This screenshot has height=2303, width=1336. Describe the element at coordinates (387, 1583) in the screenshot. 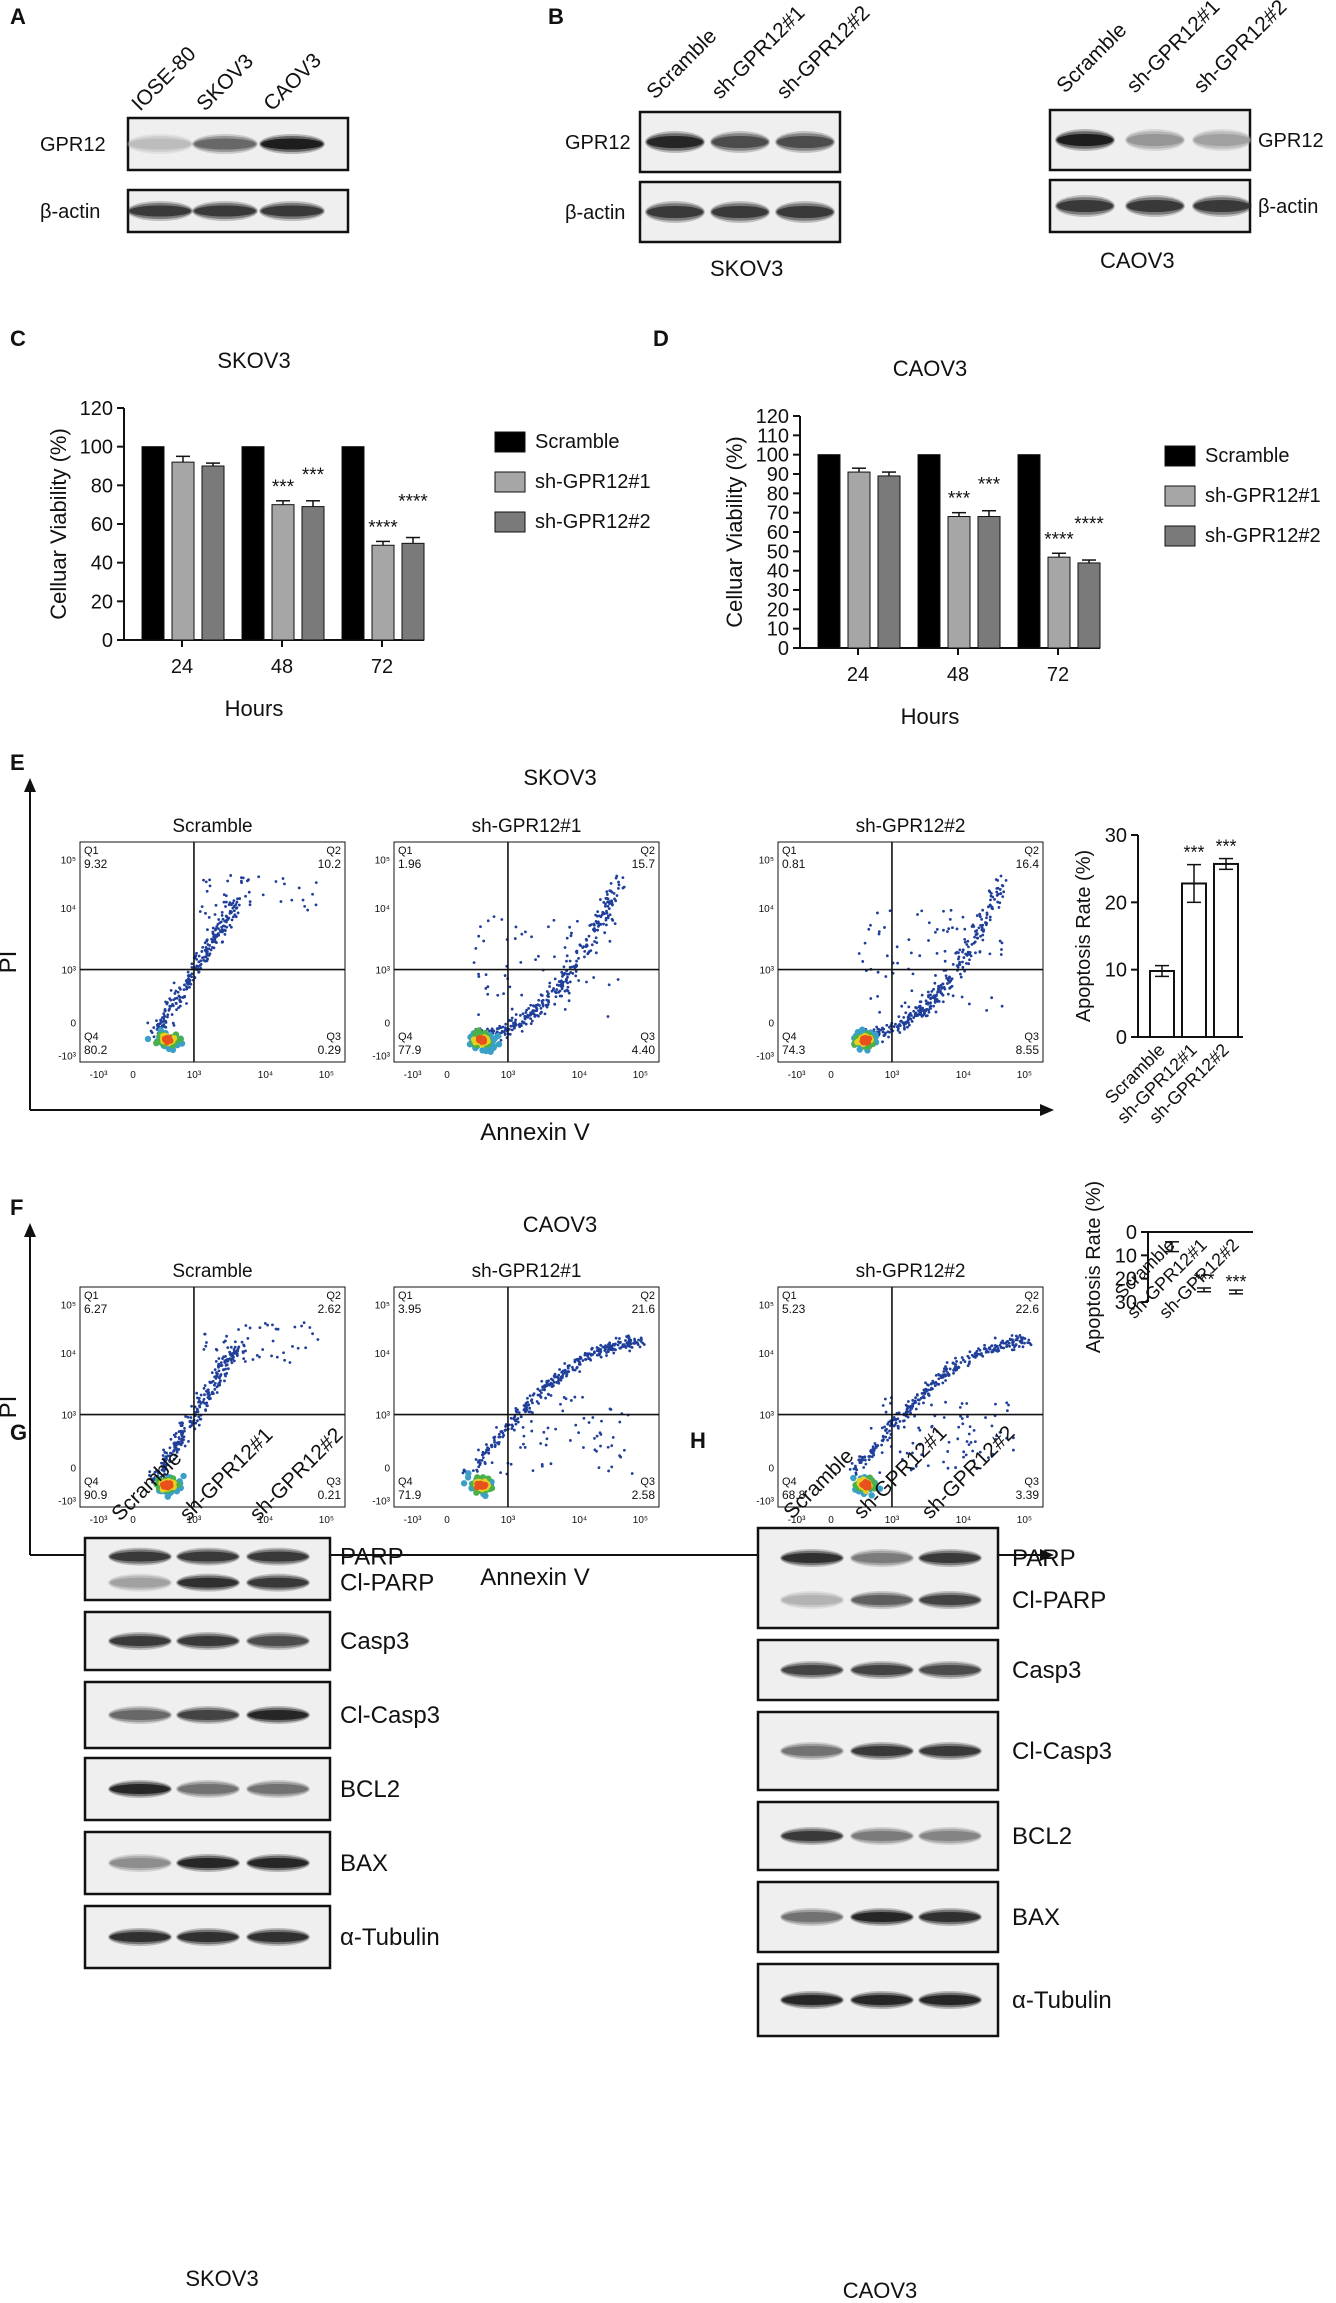

I see `blot-label: Cl-PARP` at that location.